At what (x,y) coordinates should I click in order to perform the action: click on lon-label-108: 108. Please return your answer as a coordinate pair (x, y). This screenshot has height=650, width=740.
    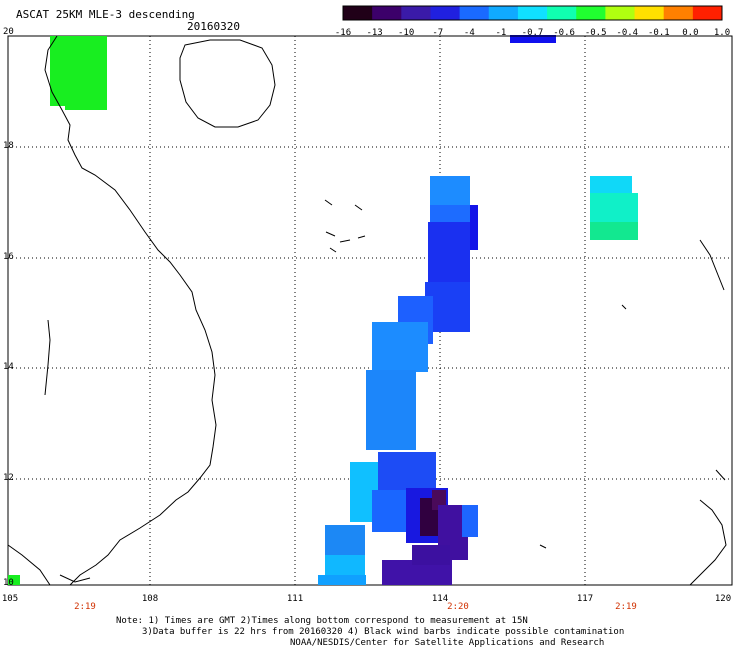
    Looking at the image, I should click on (150, 599).